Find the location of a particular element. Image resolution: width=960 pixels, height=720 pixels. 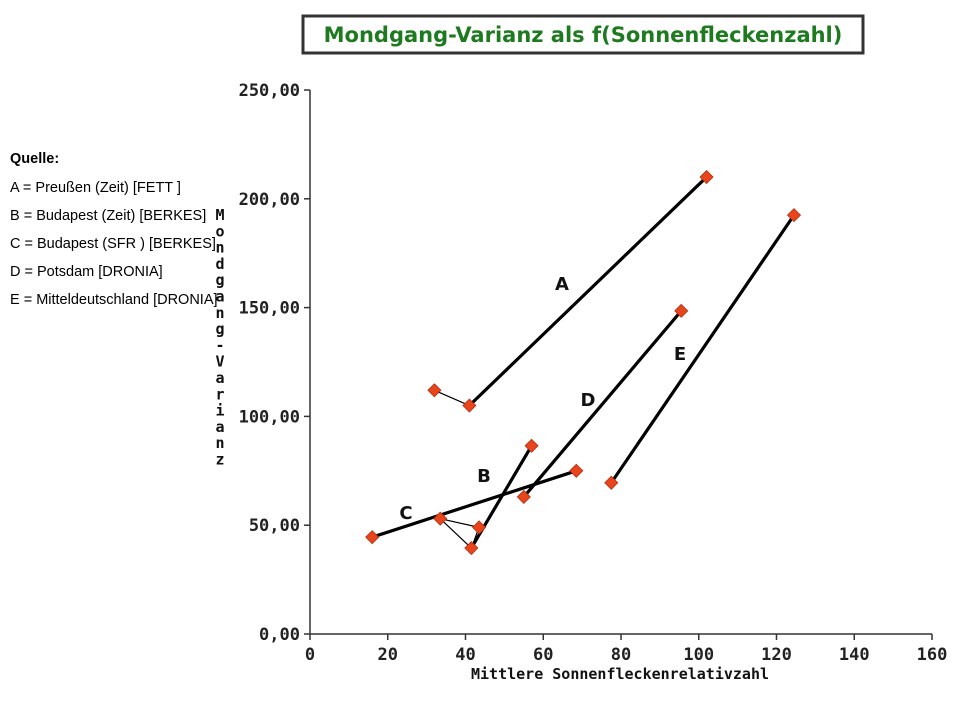

series-c-segment is located at coordinates (474, 504).